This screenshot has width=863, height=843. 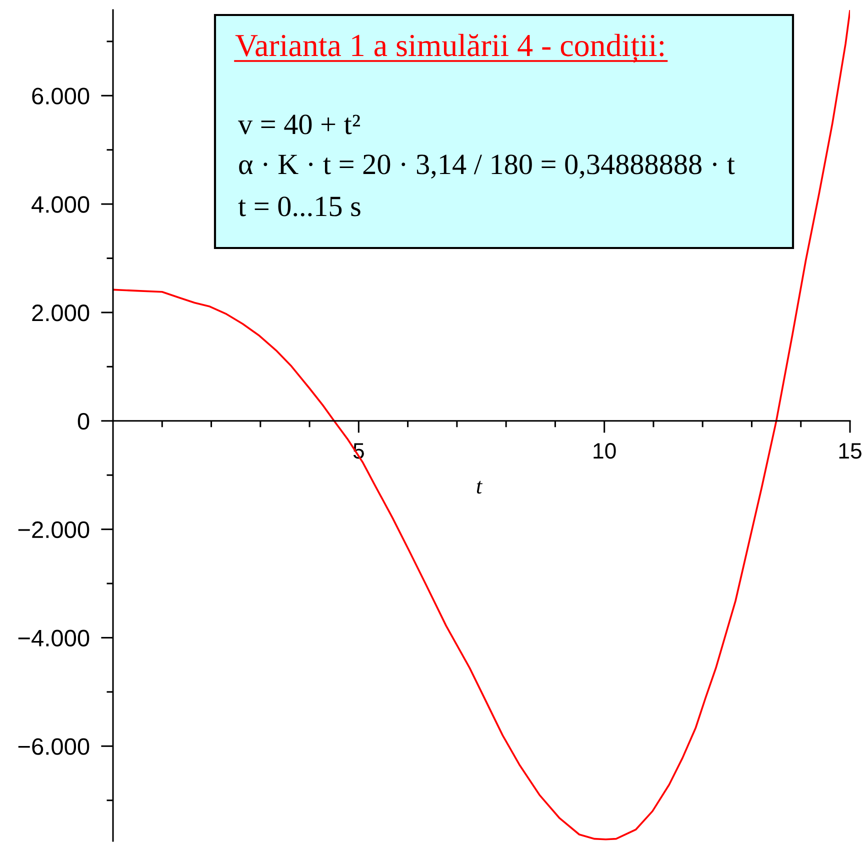 What do you see at coordinates (299, 206) in the screenshot?
I see `annotation: t = 0...15 s` at bounding box center [299, 206].